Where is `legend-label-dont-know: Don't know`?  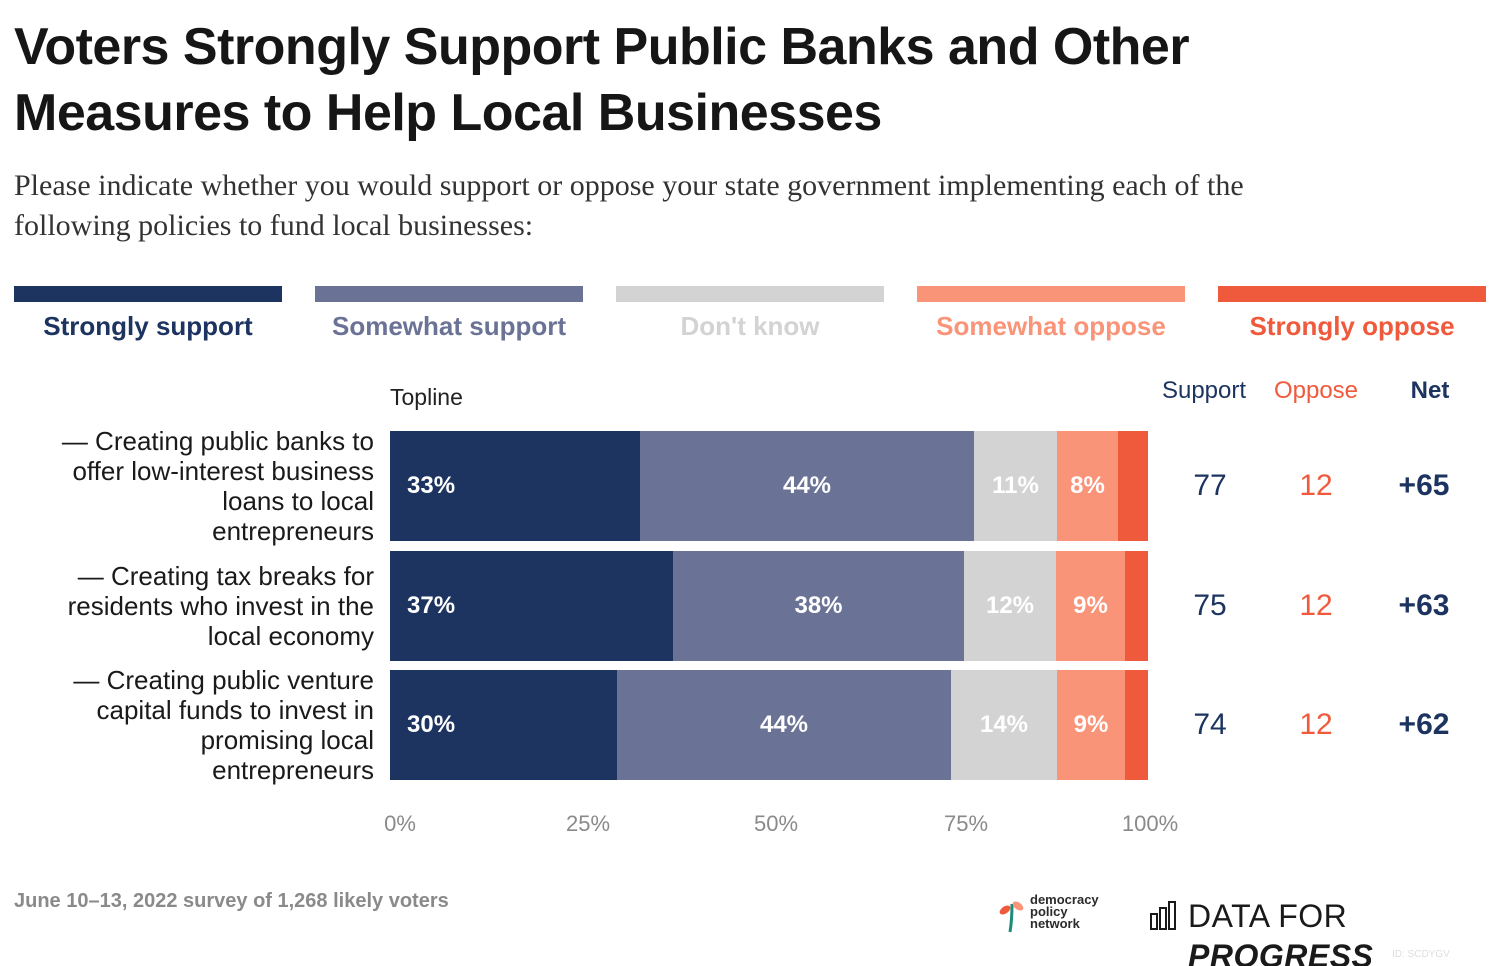 legend-label-dont-know: Don't know is located at coordinates (750, 326).